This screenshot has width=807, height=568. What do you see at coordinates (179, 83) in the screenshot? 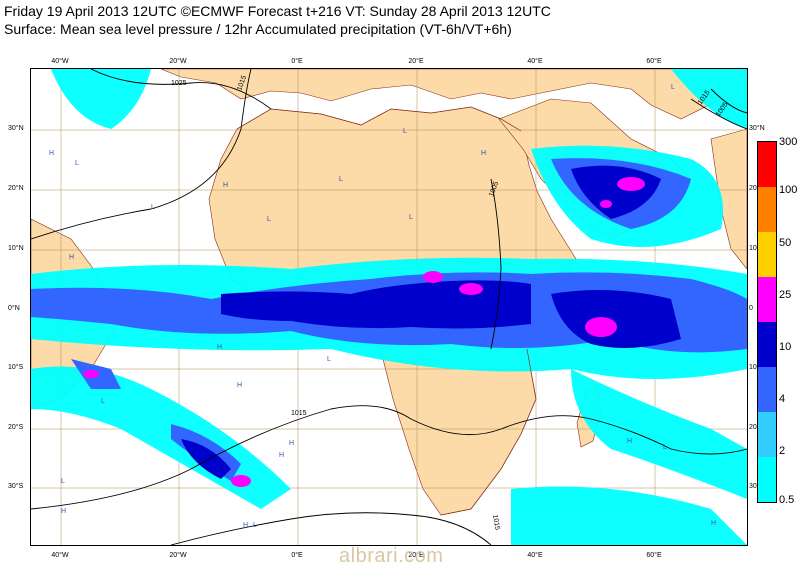
I see `isobar-label: 1025` at bounding box center [179, 83].